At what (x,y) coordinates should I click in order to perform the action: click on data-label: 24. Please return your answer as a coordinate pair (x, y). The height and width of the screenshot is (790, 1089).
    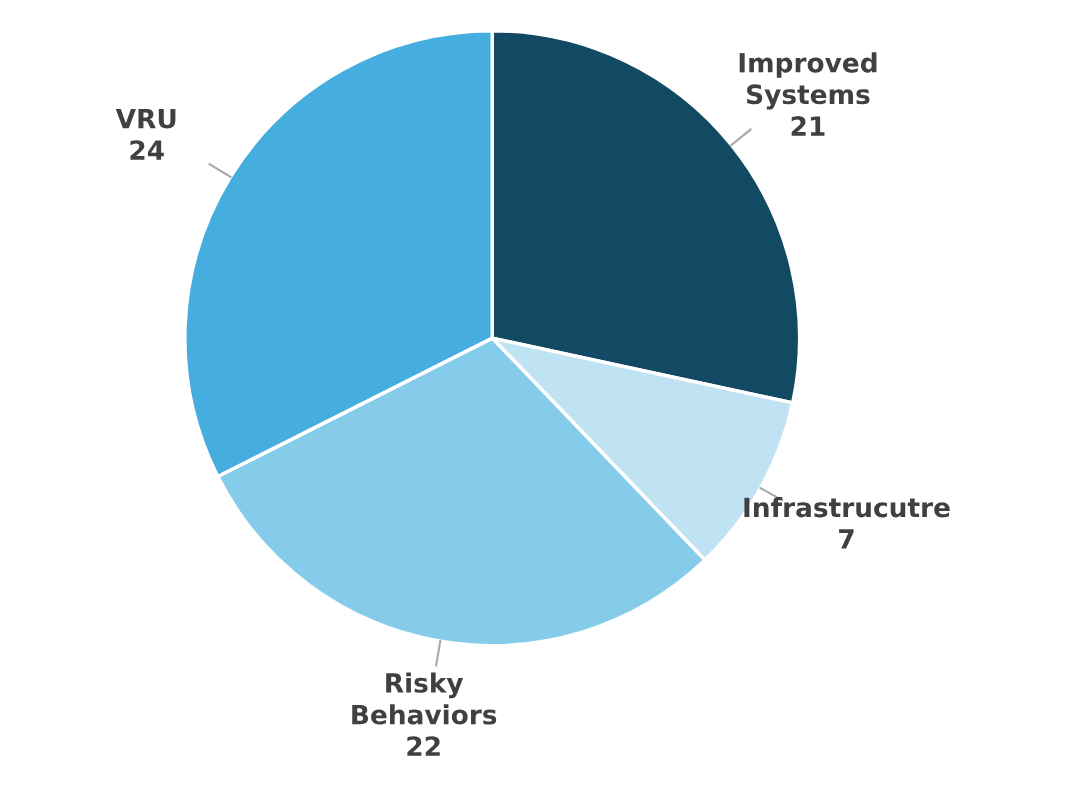
    Looking at the image, I should click on (147, 150).